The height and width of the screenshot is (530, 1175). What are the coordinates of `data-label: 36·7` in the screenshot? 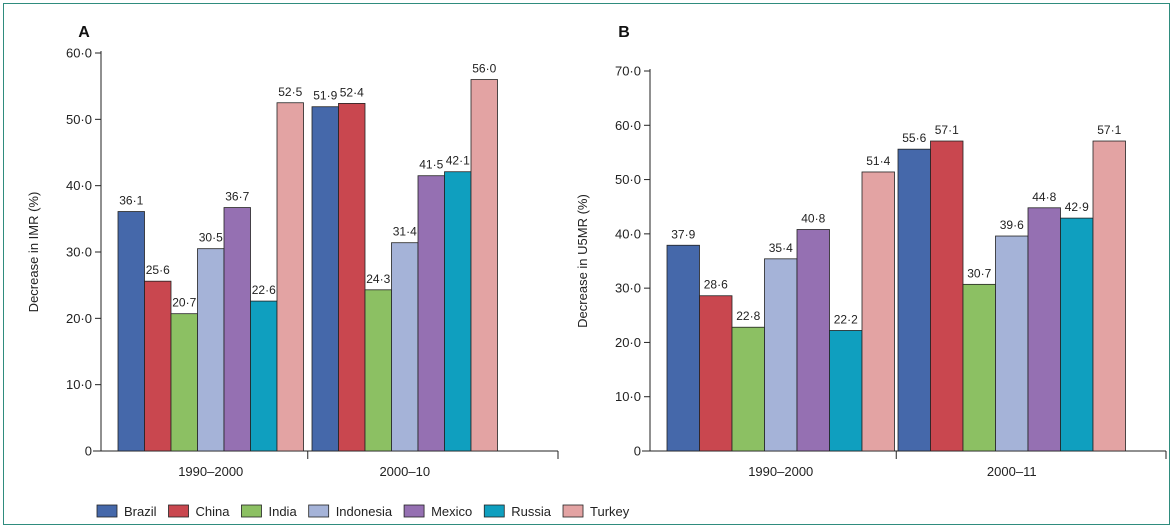 It's located at (237, 197).